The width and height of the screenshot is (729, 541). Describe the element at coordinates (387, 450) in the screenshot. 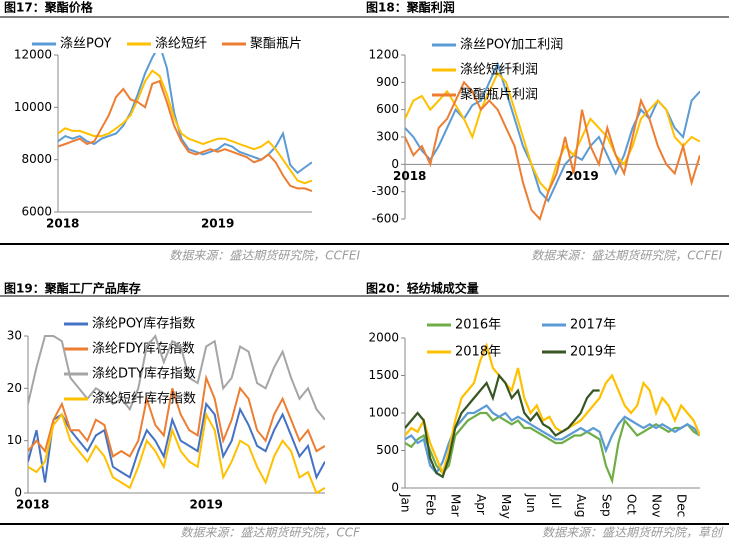

I see `y-tick-label: 500` at that location.